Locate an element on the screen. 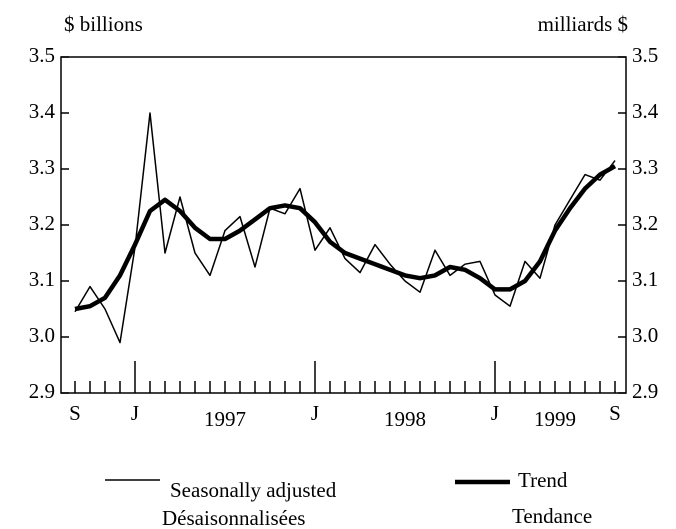 This screenshot has width=676, height=529. y2-tick-label: 3.1 is located at coordinates (645, 279).